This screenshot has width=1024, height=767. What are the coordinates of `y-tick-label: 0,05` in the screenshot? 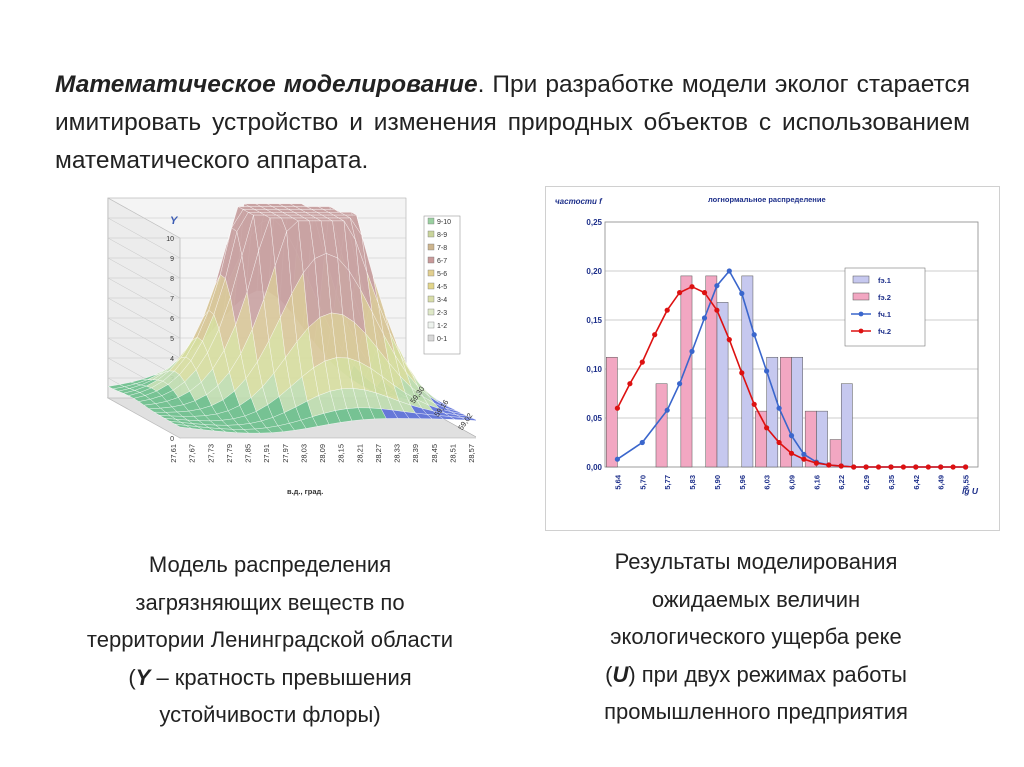 It's located at (594, 418).